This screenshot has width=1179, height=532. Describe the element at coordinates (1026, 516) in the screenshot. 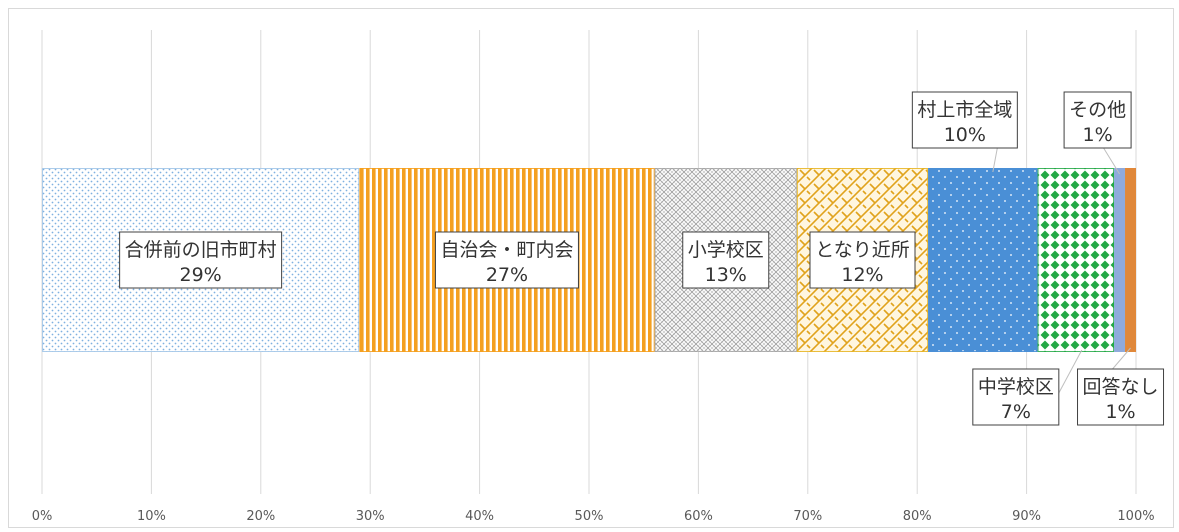

I see `x-tick-label: 90%` at that location.